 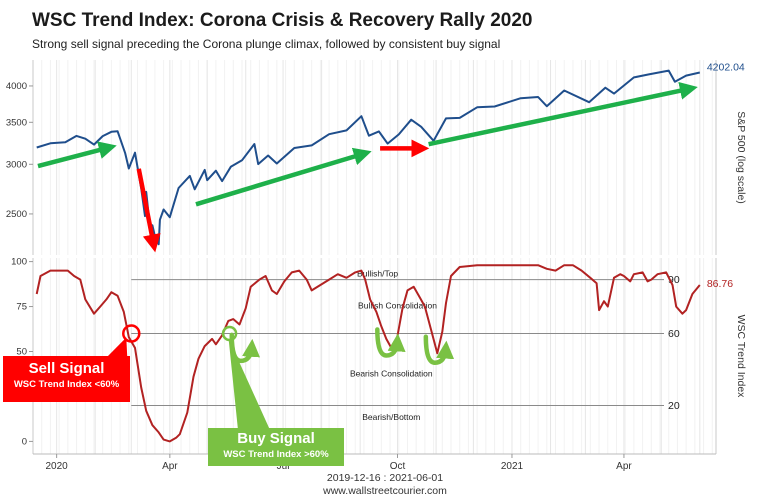 What do you see at coordinates (148, 210) in the screenshot?
I see `trend-arrow-down` at bounding box center [148, 210].